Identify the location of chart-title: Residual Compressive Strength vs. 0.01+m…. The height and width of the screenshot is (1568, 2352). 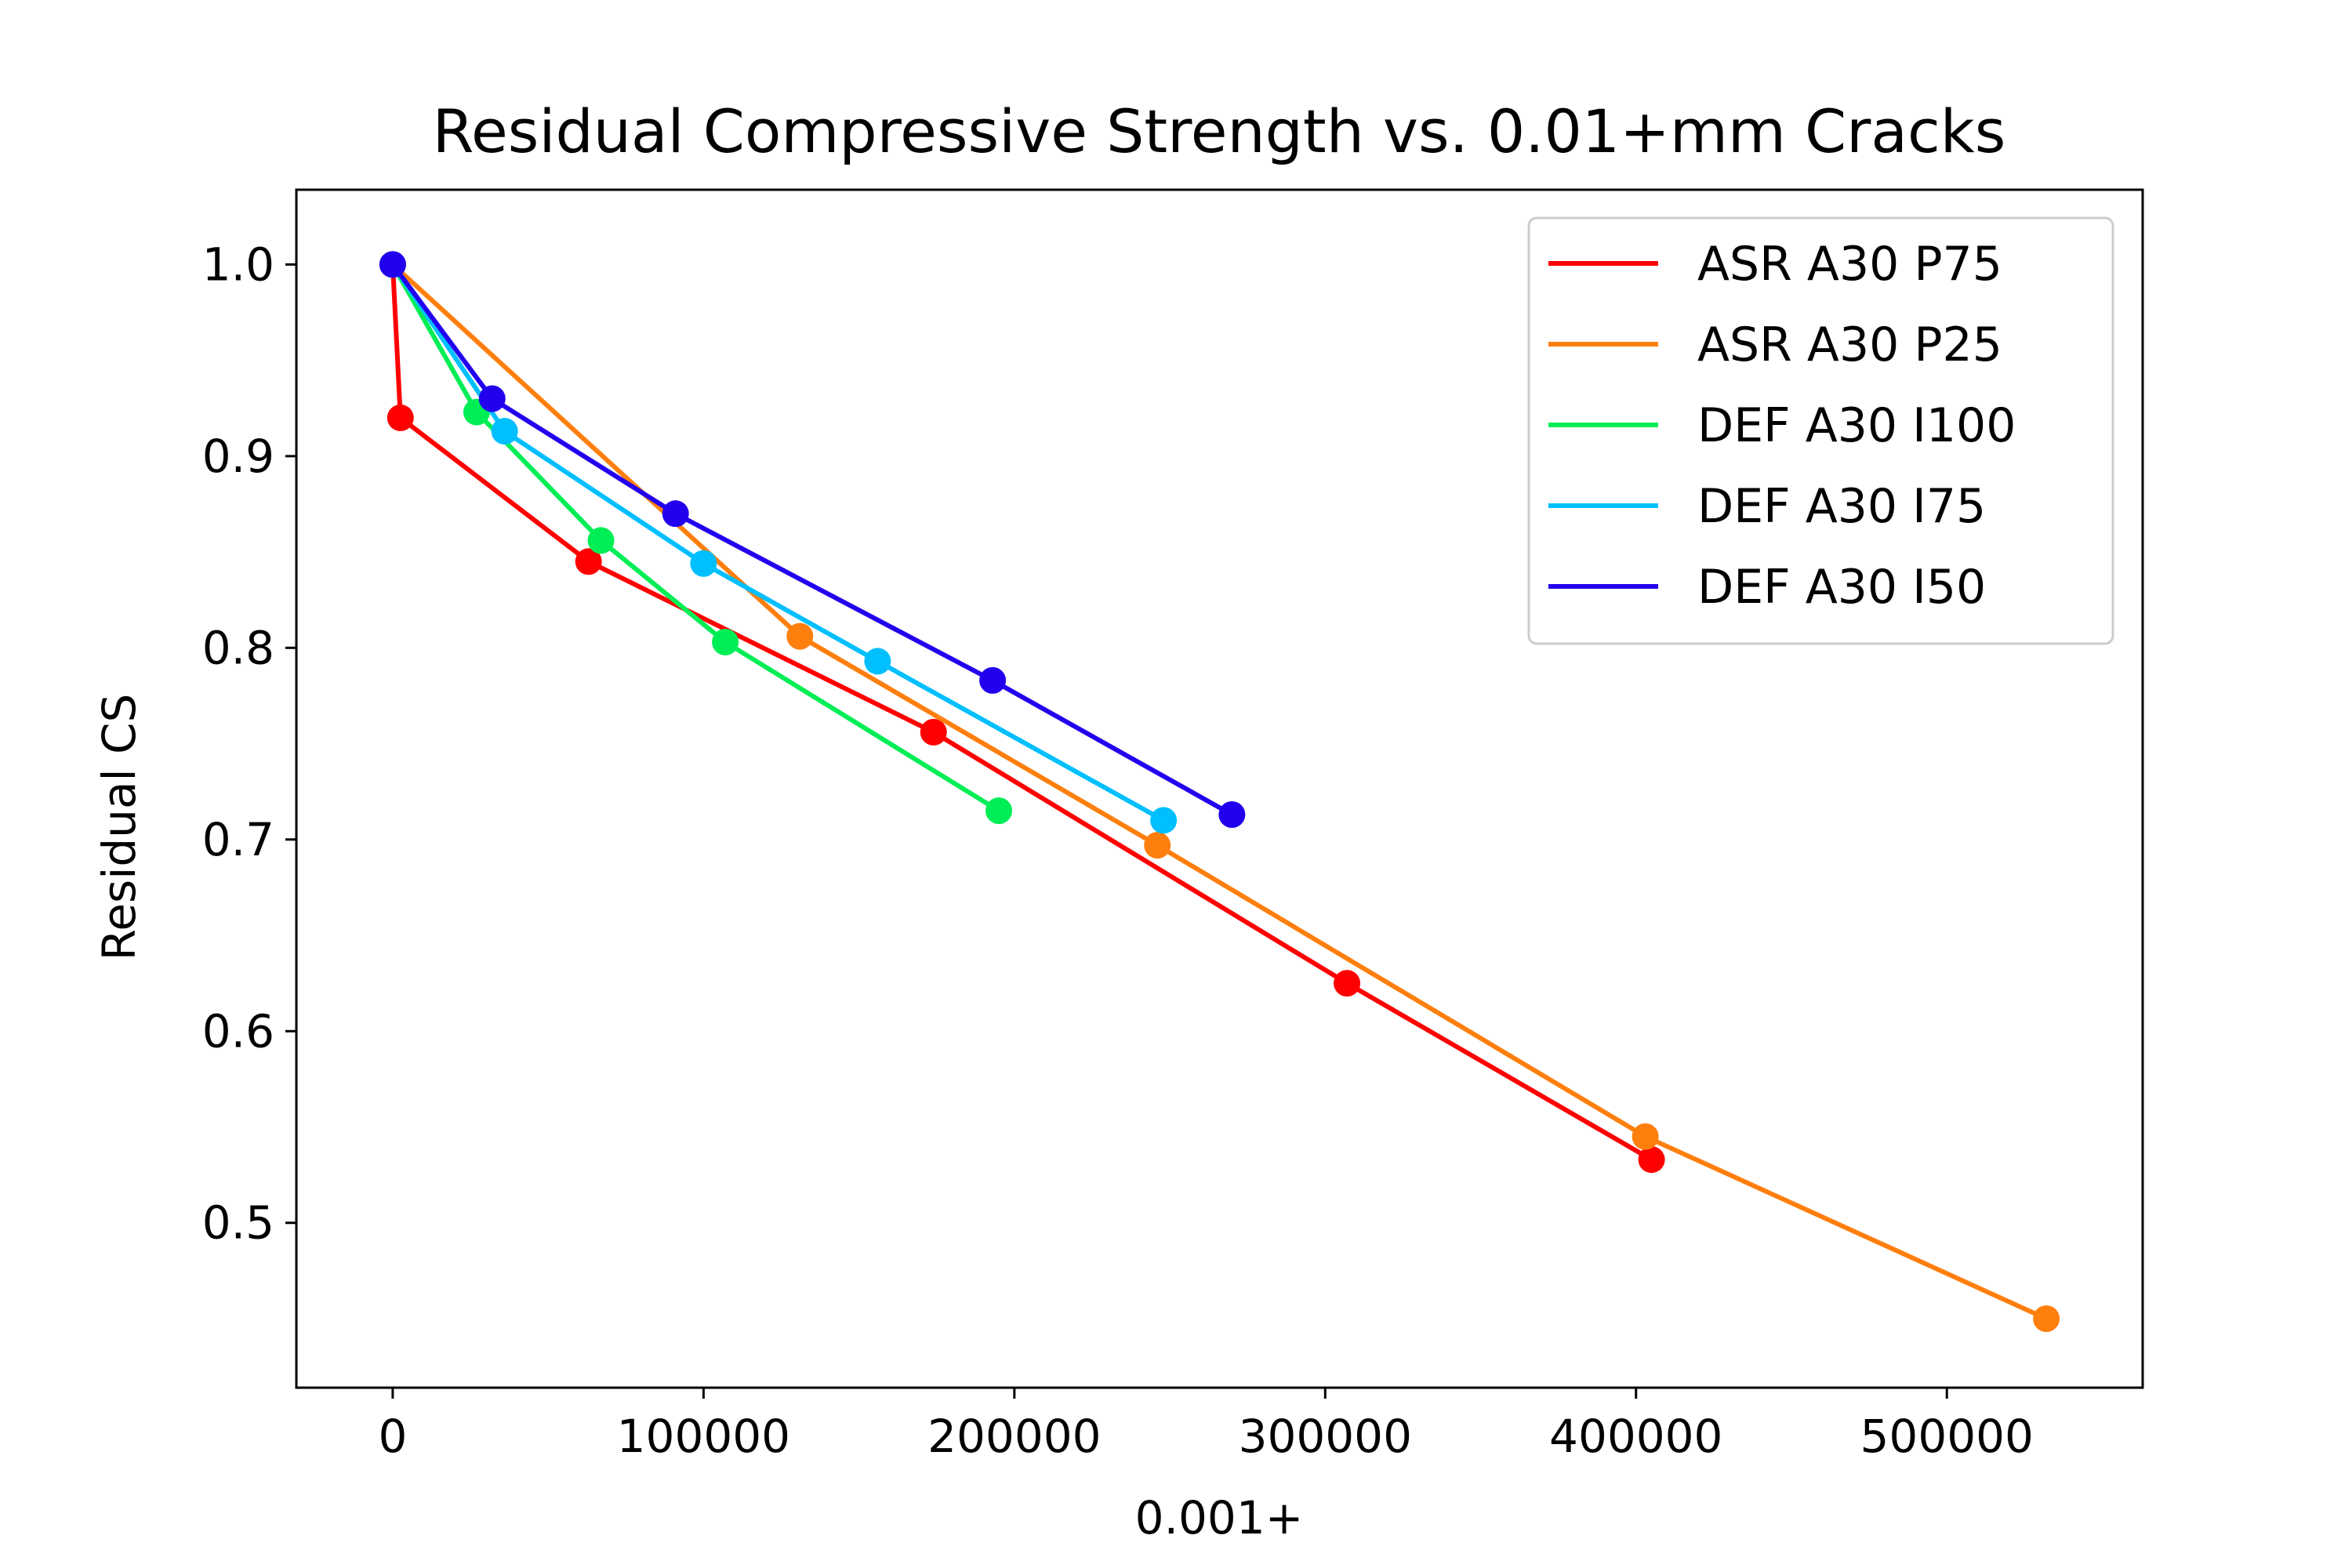
(1219, 131).